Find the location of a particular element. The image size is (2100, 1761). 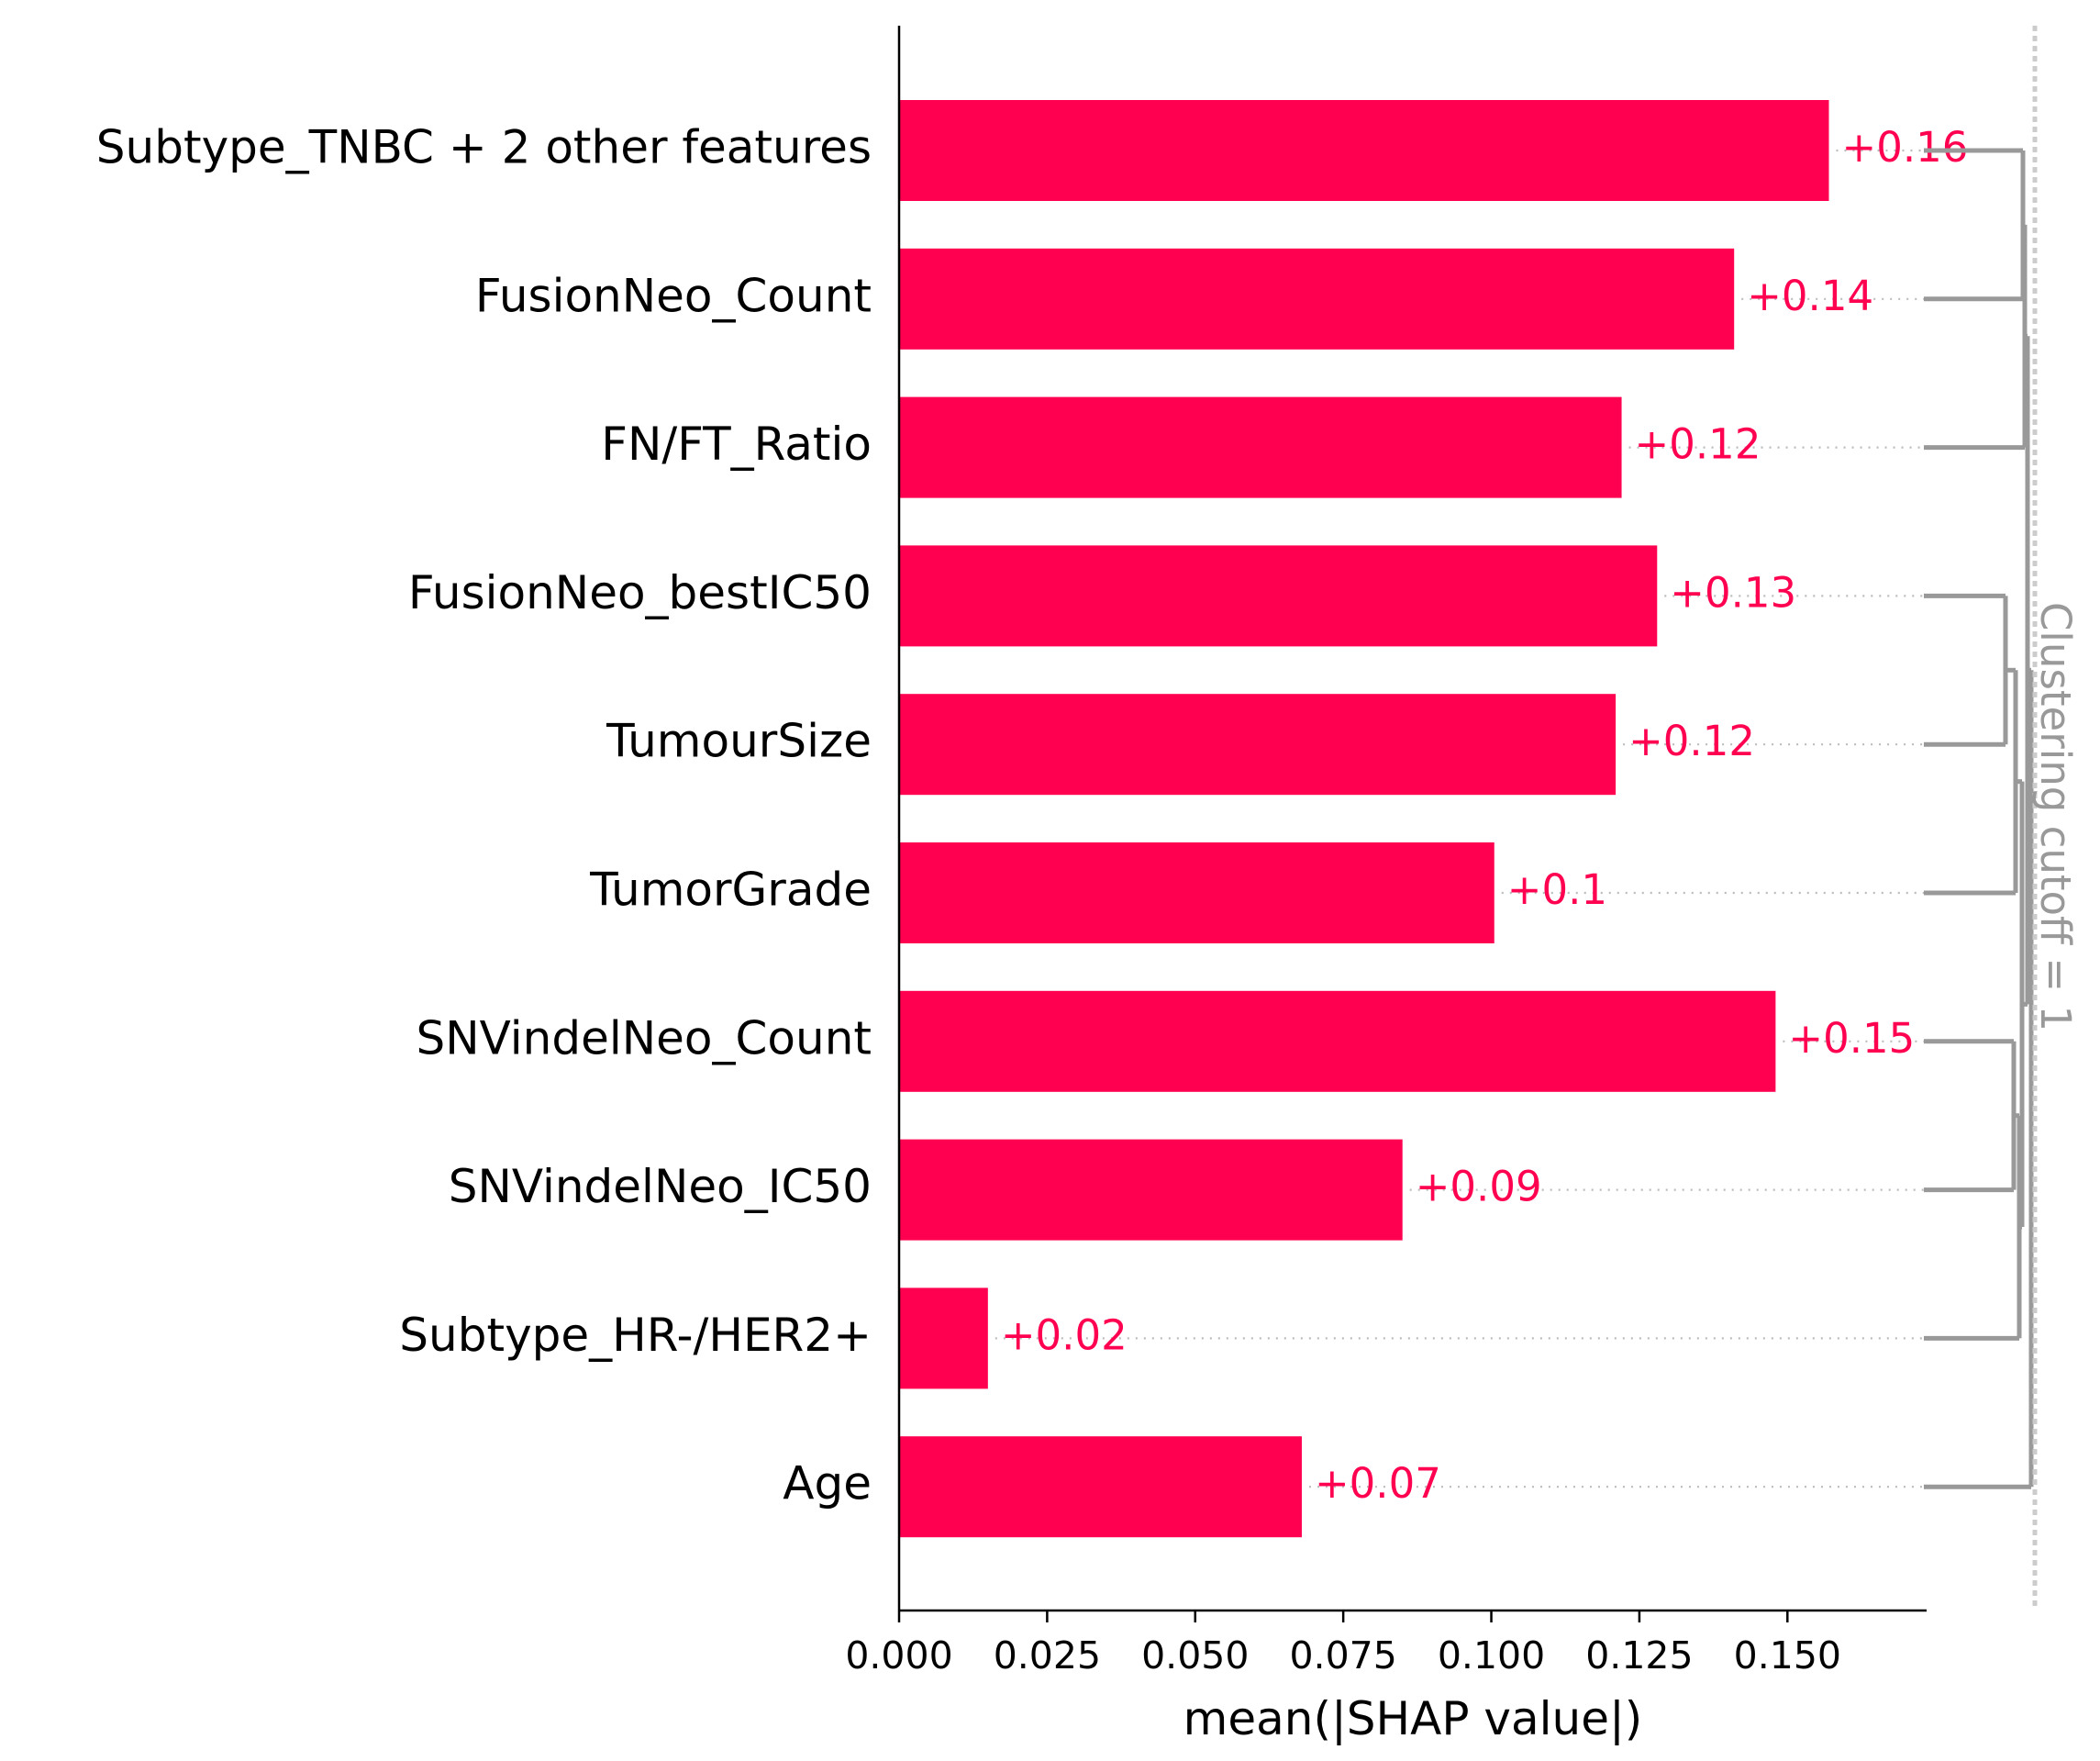

clustering-dendrogram is located at coordinates (1979, 819).